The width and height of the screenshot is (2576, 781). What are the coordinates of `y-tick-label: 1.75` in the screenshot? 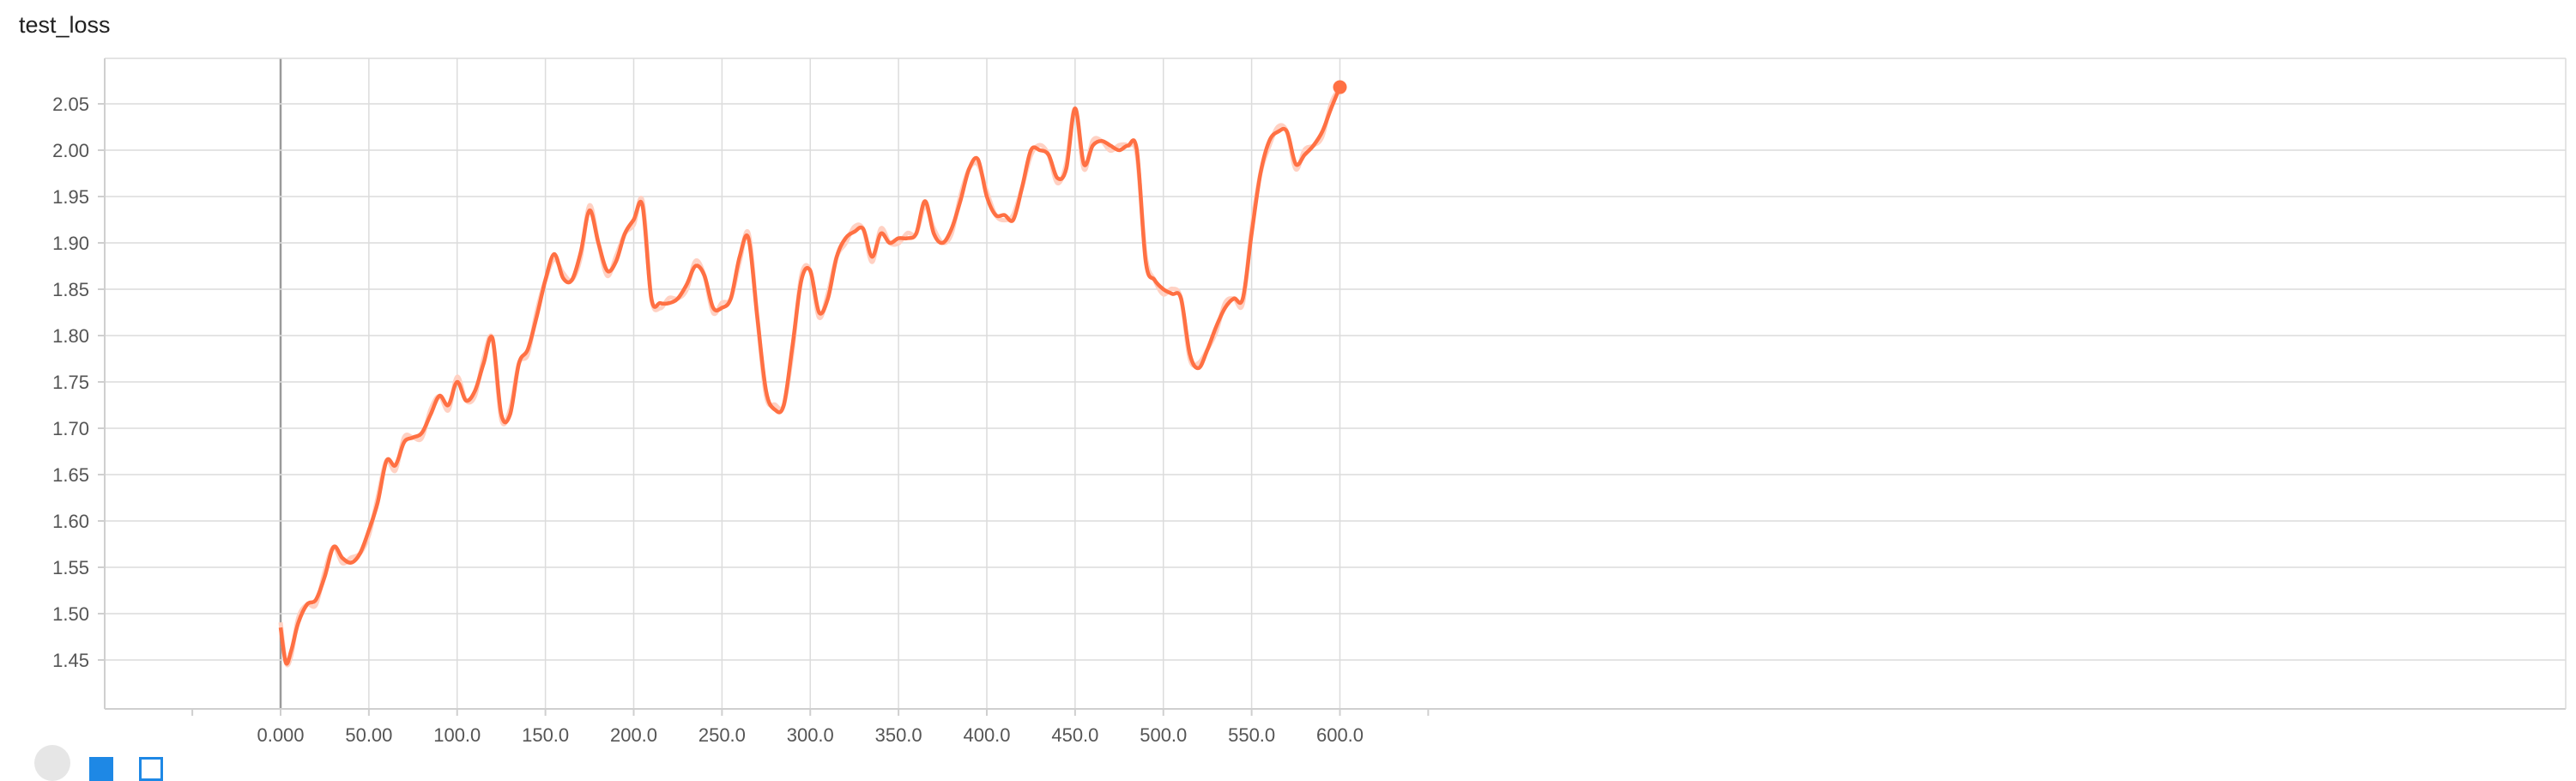 It's located at (70, 382).